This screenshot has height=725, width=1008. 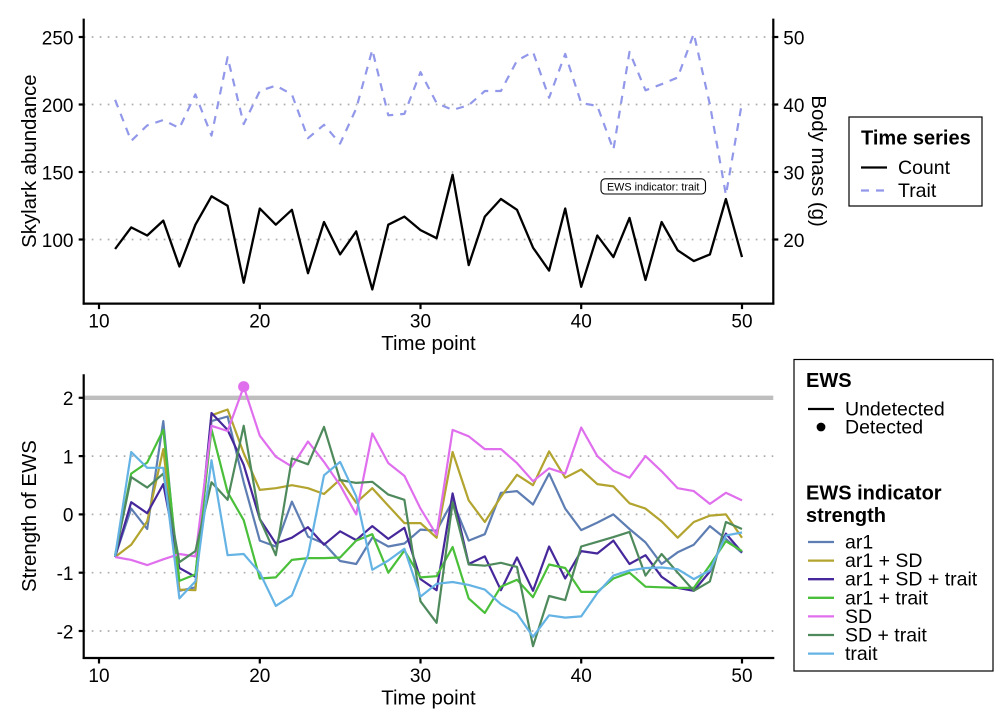 What do you see at coordinates (911, 580) in the screenshot?
I see `svg-text: ar1 + SD + trait` at bounding box center [911, 580].